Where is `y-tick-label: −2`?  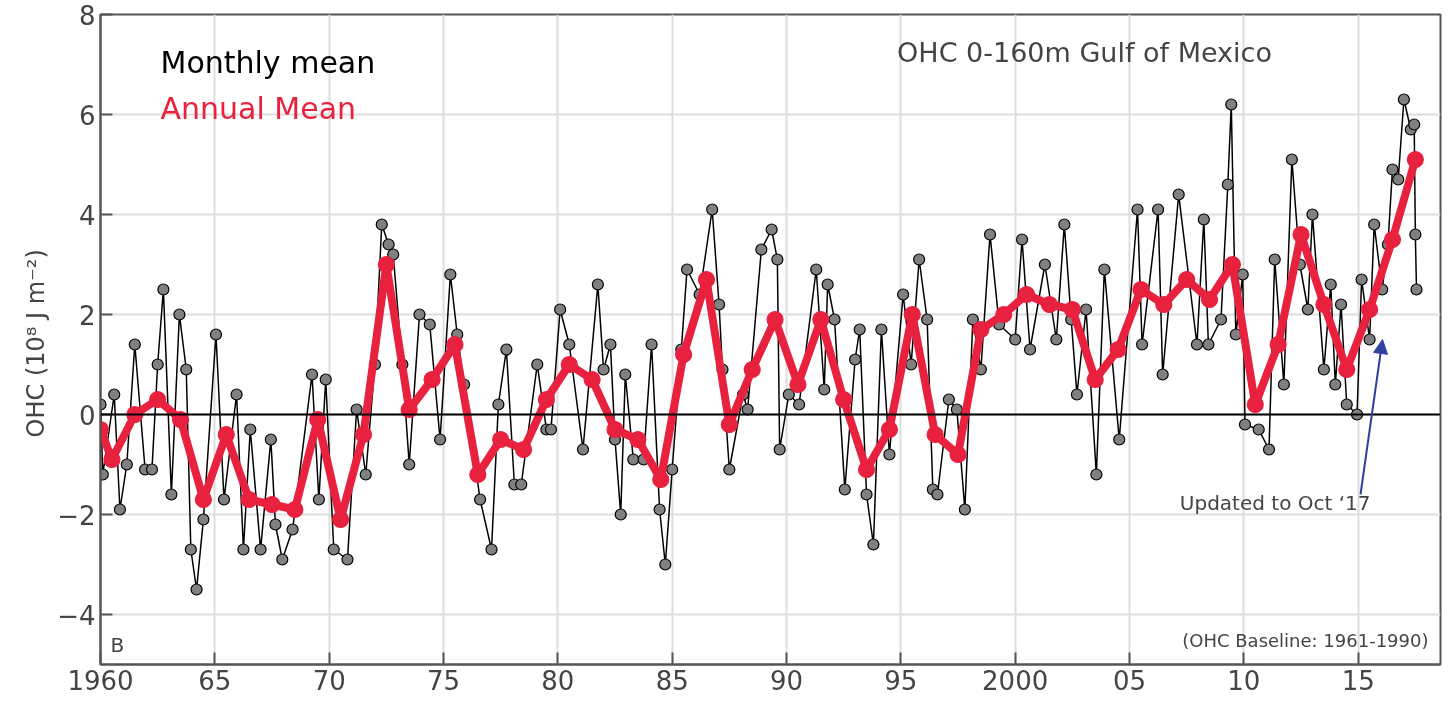
y-tick-label: −2 is located at coordinates (76, 515).